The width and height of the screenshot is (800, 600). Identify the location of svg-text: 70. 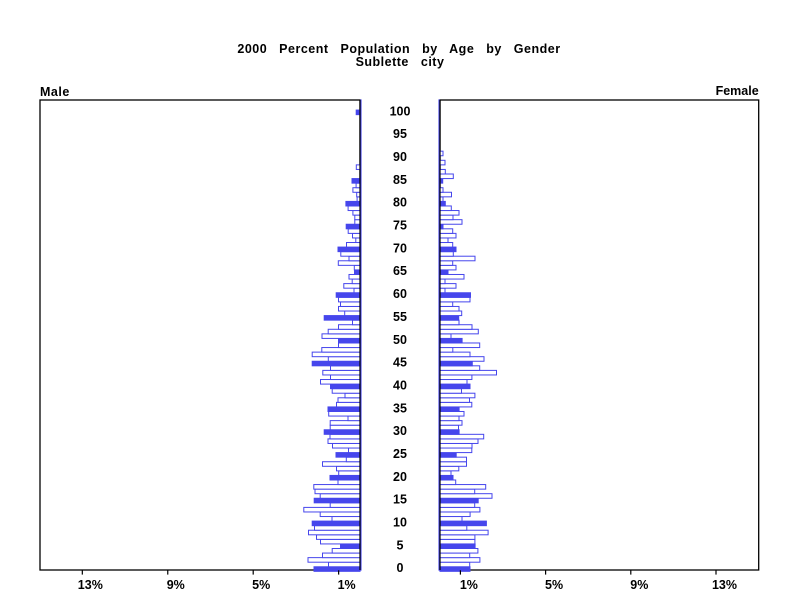
(400, 248).